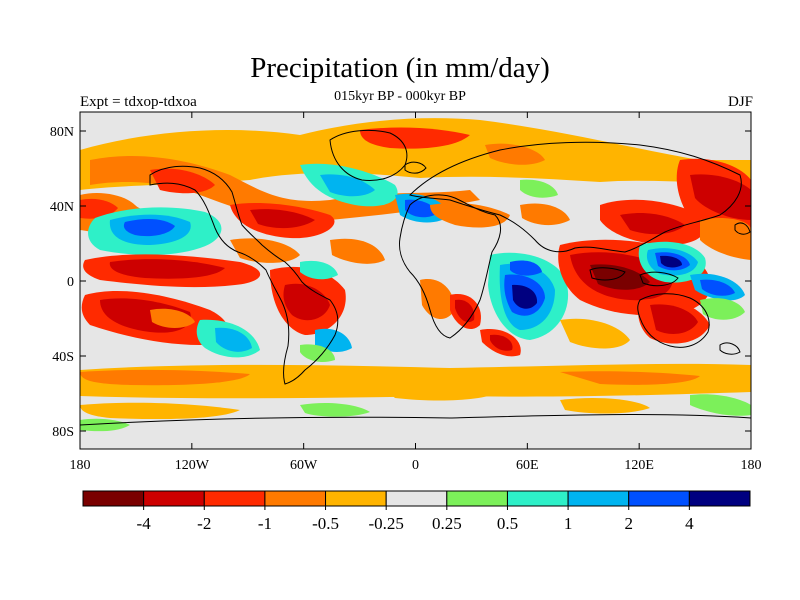 Image resolution: width=800 pixels, height=600 pixels. I want to click on map-title: Precipitation (in mm/day), so click(400, 68).